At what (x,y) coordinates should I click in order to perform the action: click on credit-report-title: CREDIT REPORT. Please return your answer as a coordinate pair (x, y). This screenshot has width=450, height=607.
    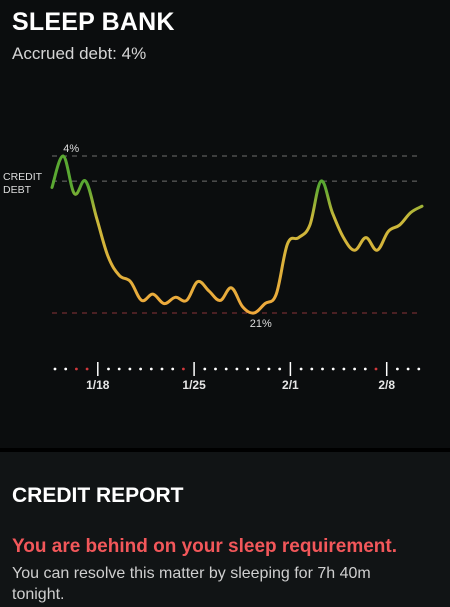
    Looking at the image, I should click on (98, 495).